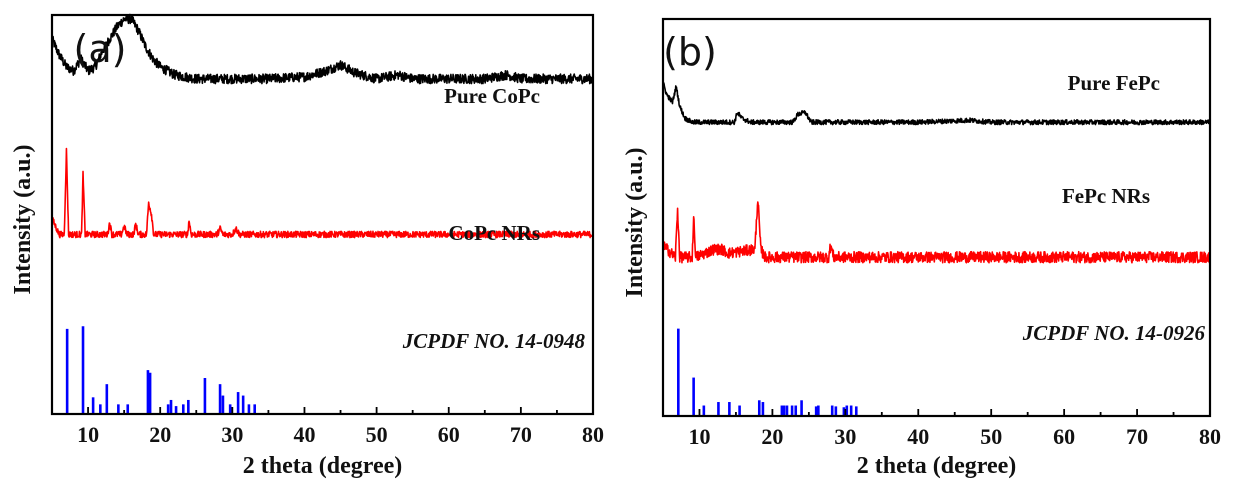 This screenshot has height=482, width=1240. What do you see at coordinates (100, 49) in the screenshot?
I see `panel-label: (a)` at bounding box center [100, 49].